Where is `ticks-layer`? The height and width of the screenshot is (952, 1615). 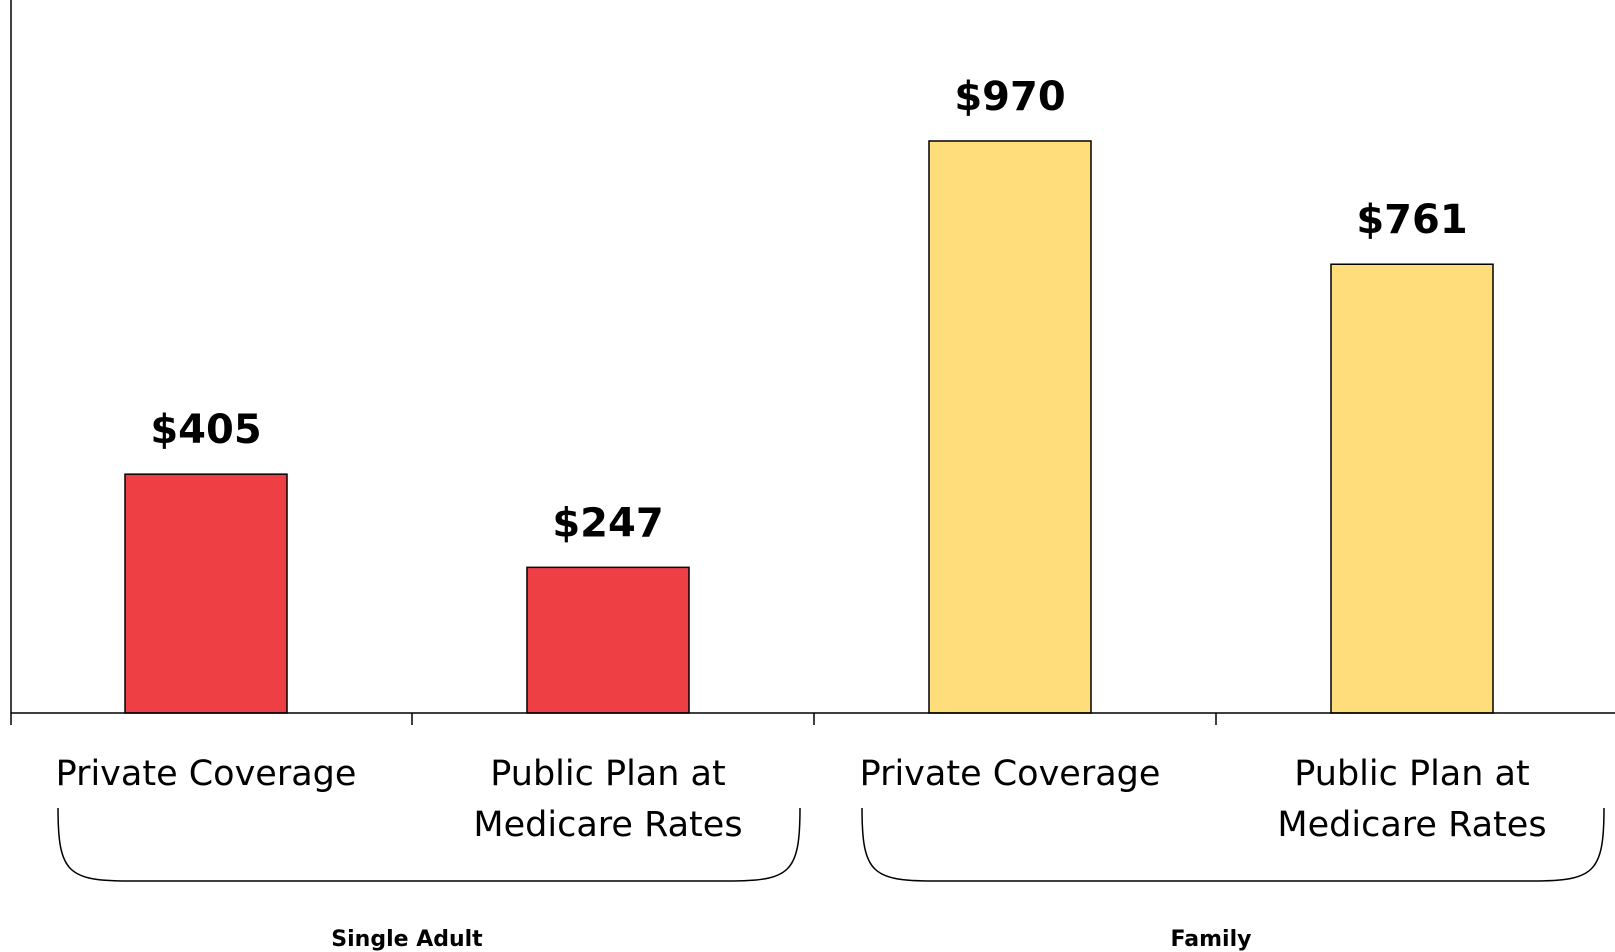
ticks-layer is located at coordinates (613, 719).